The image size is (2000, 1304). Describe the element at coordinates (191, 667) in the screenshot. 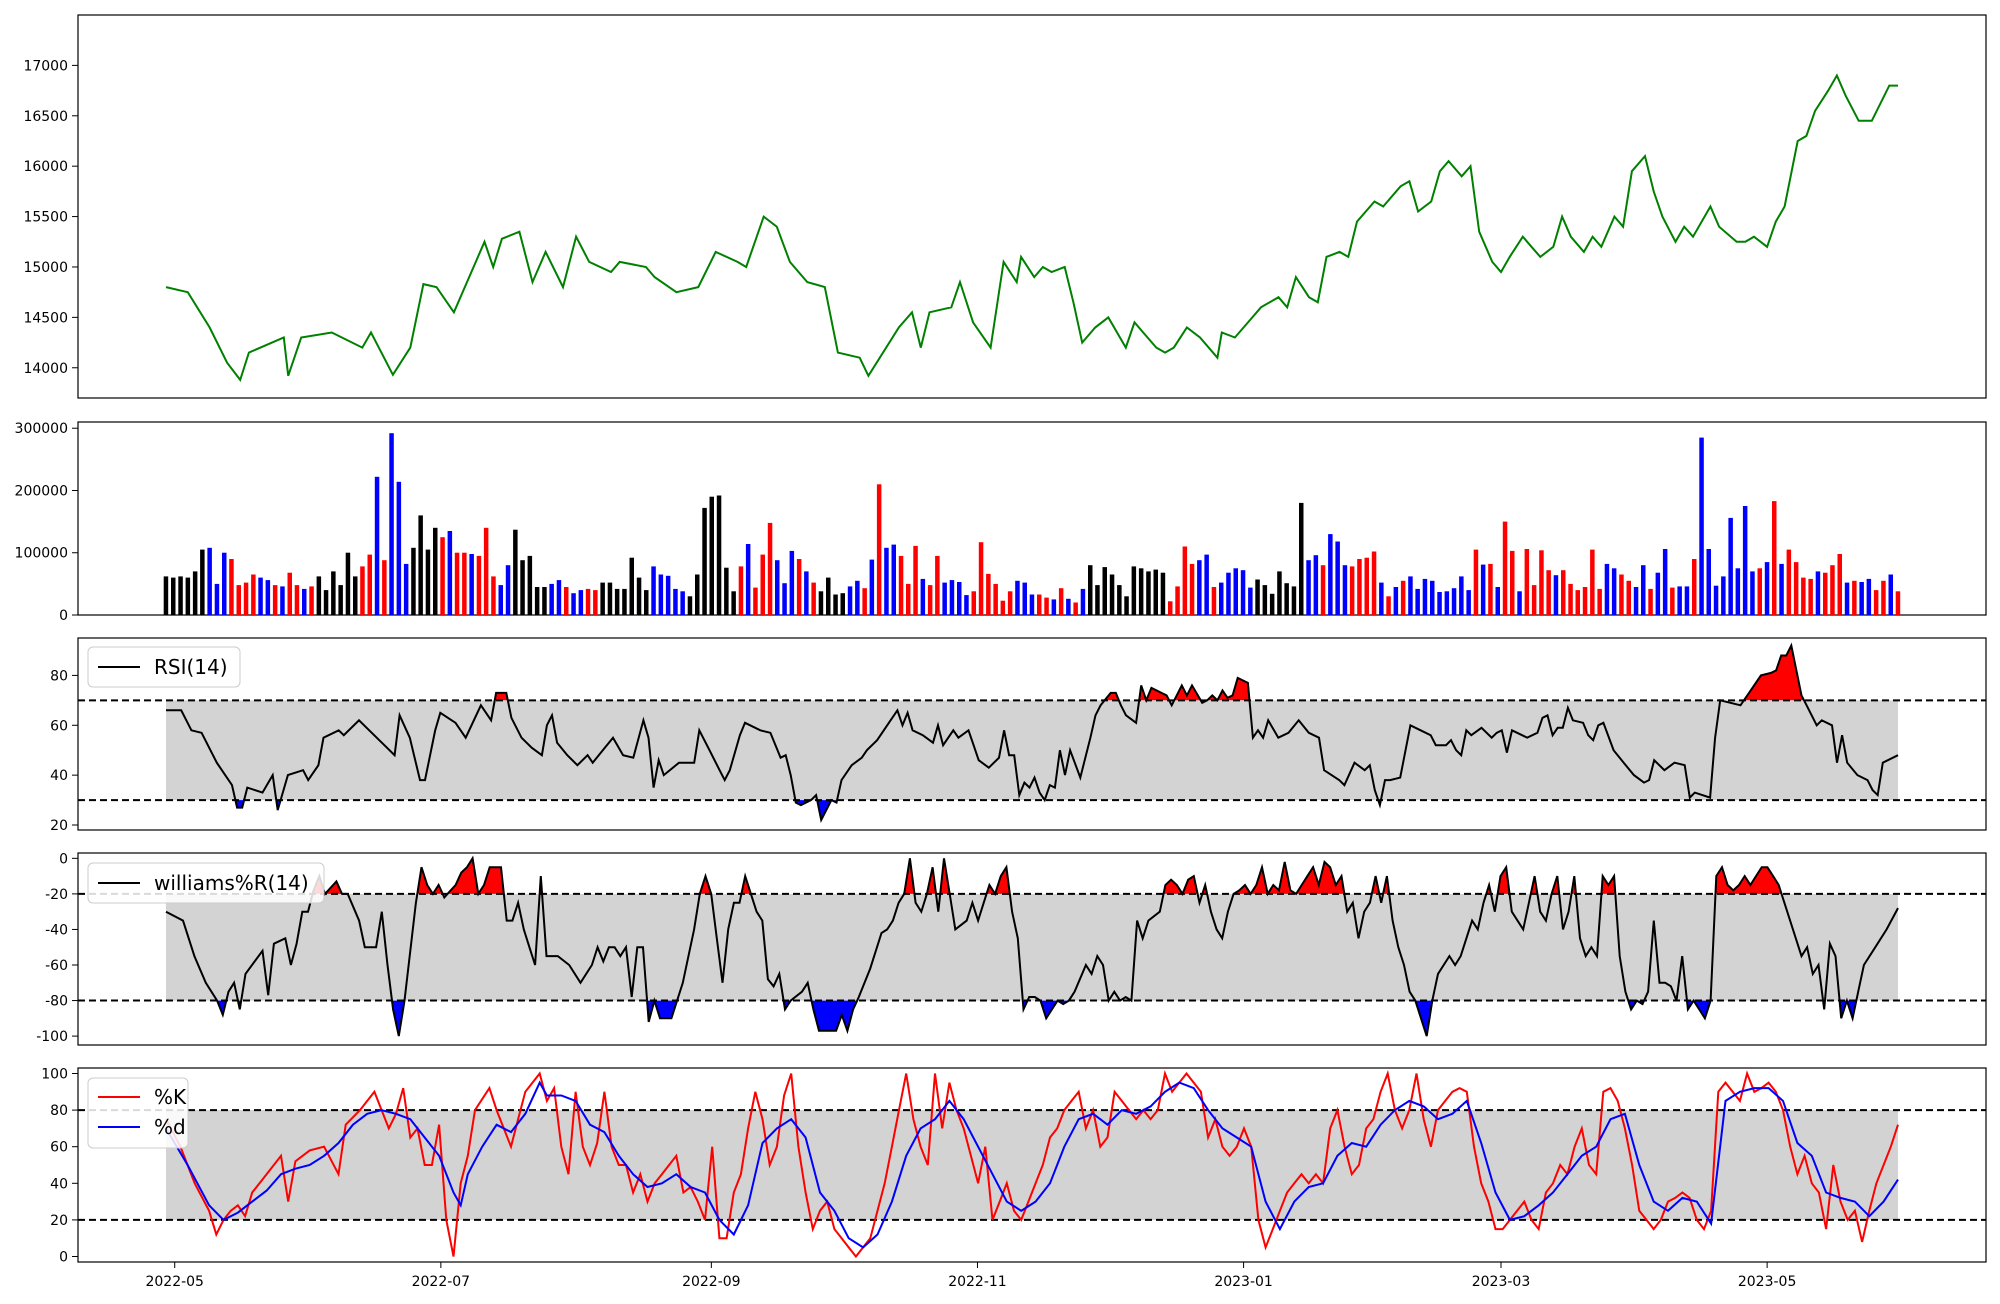

I see `rsi-legend-label: RSI(14)` at that location.